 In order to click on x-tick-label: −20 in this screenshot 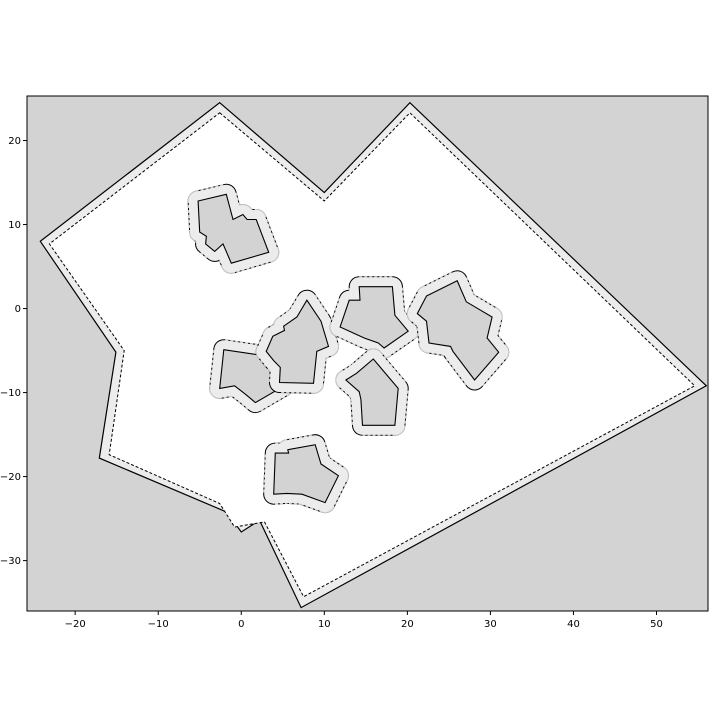, I will do `click(75, 624)`.